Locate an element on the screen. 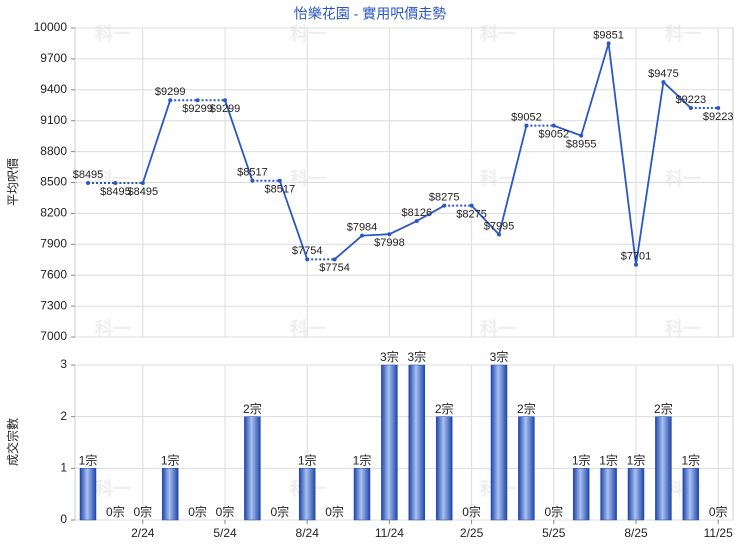 The width and height of the screenshot is (740, 555). x-tick-label: 5/25 is located at coordinates (554, 533).